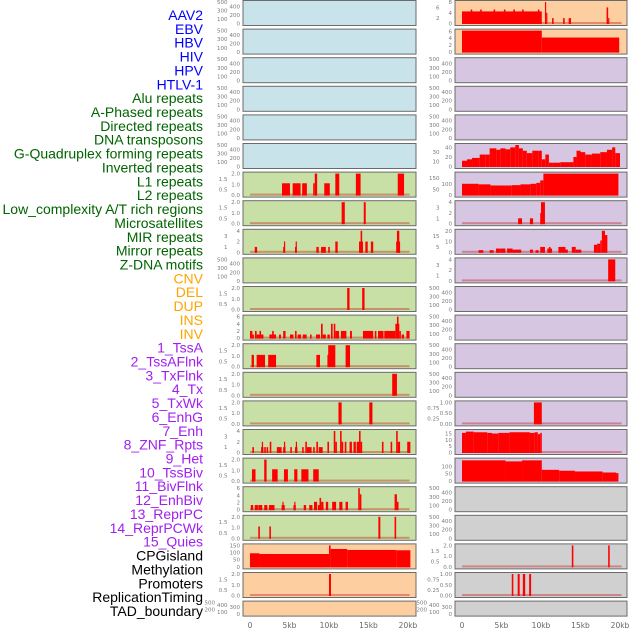  I want to click on x-tick-label: 10kb, so click(329, 625).